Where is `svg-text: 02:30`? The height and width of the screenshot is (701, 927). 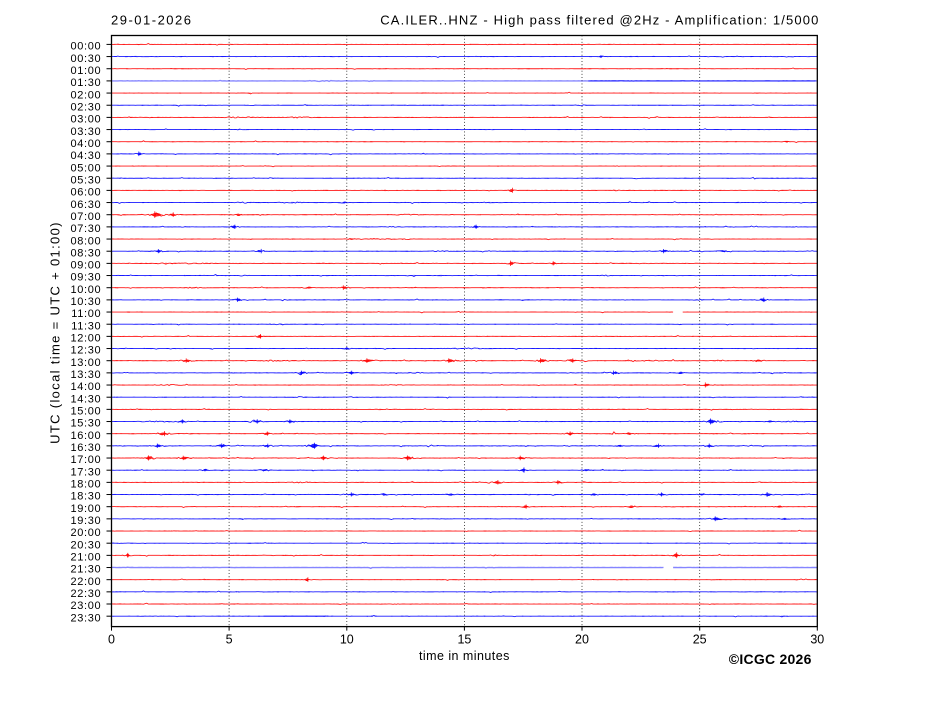 svg-text: 02:30 is located at coordinates (85, 107).